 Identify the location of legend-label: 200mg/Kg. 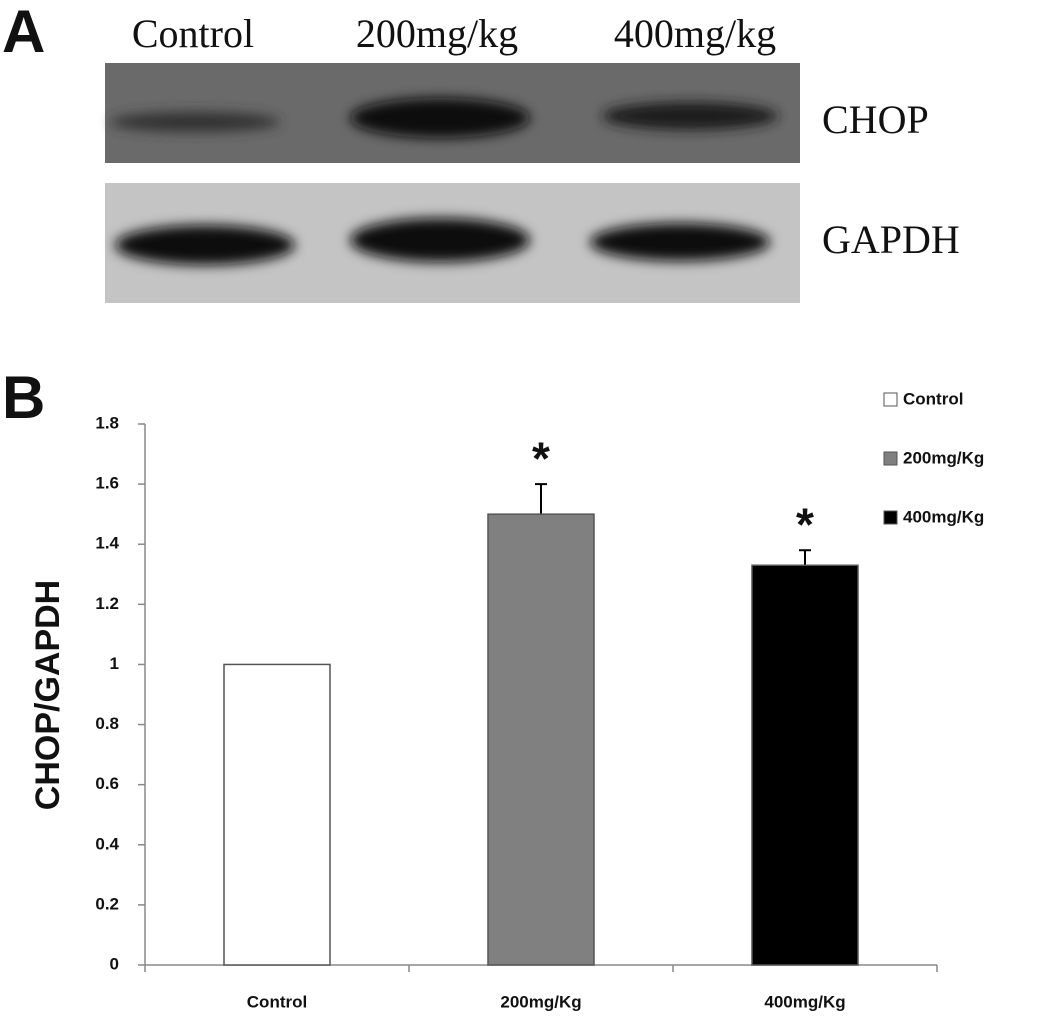
(943, 457).